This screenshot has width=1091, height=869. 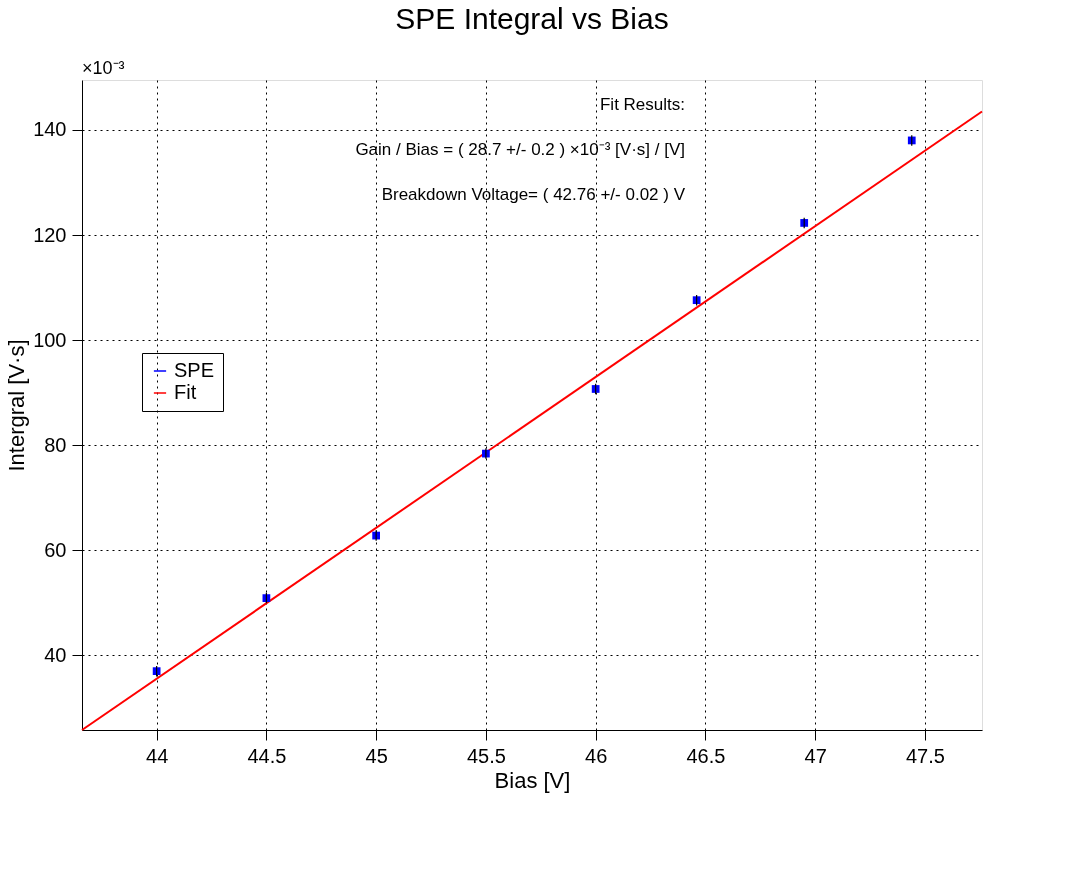 What do you see at coordinates (17, 405) in the screenshot?
I see `y-axis-title: Intergral [V·s]` at bounding box center [17, 405].